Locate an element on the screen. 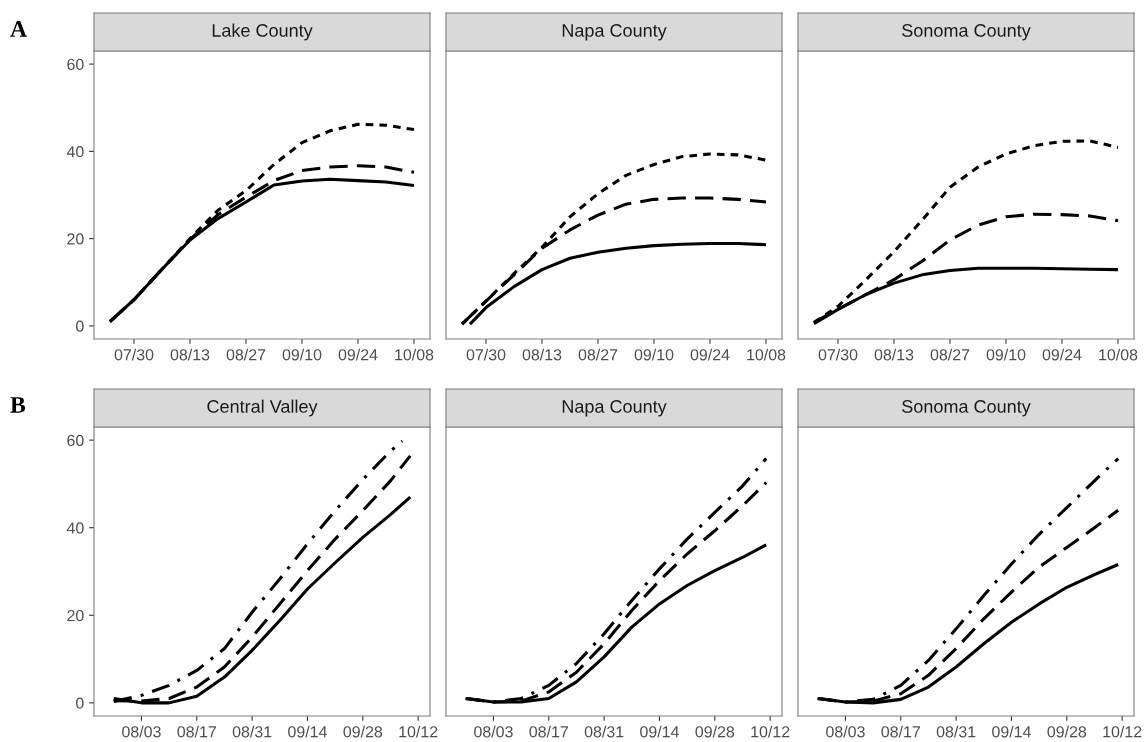  chart-title: Lake County is located at coordinates (262, 32).